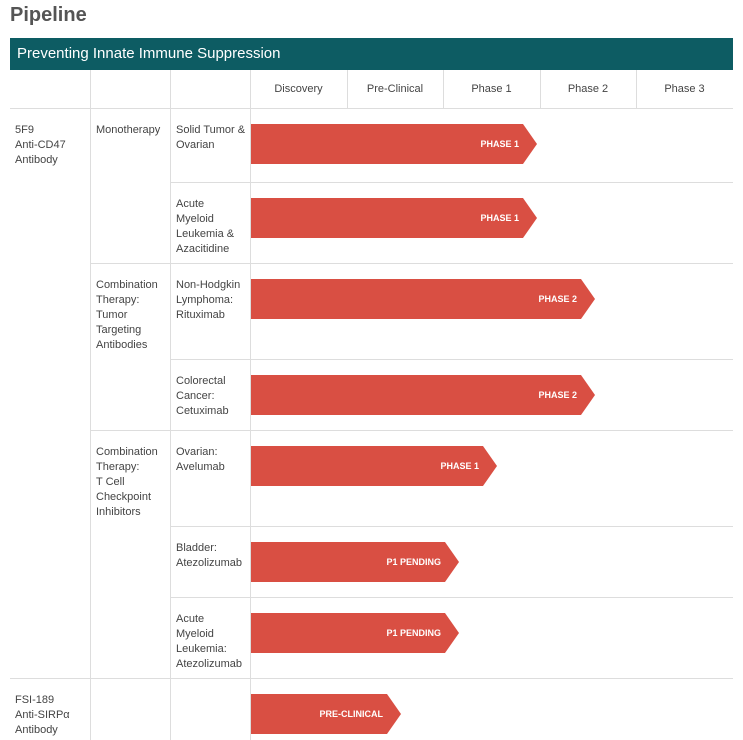 This screenshot has height=740, width=743. I want to click on banner-title: Preventing Innate Immune Suppression, so click(149, 53).